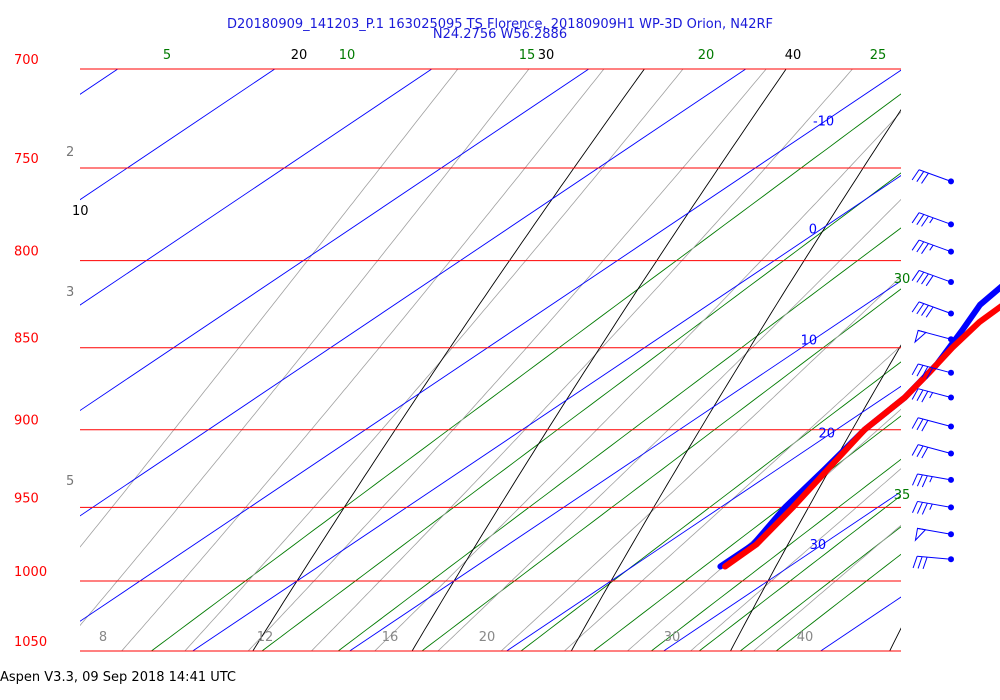 This screenshot has width=1000, height=700. Describe the element at coordinates (878, 55) in the screenshot. I see `mixing-ratio-label: 25` at that location.